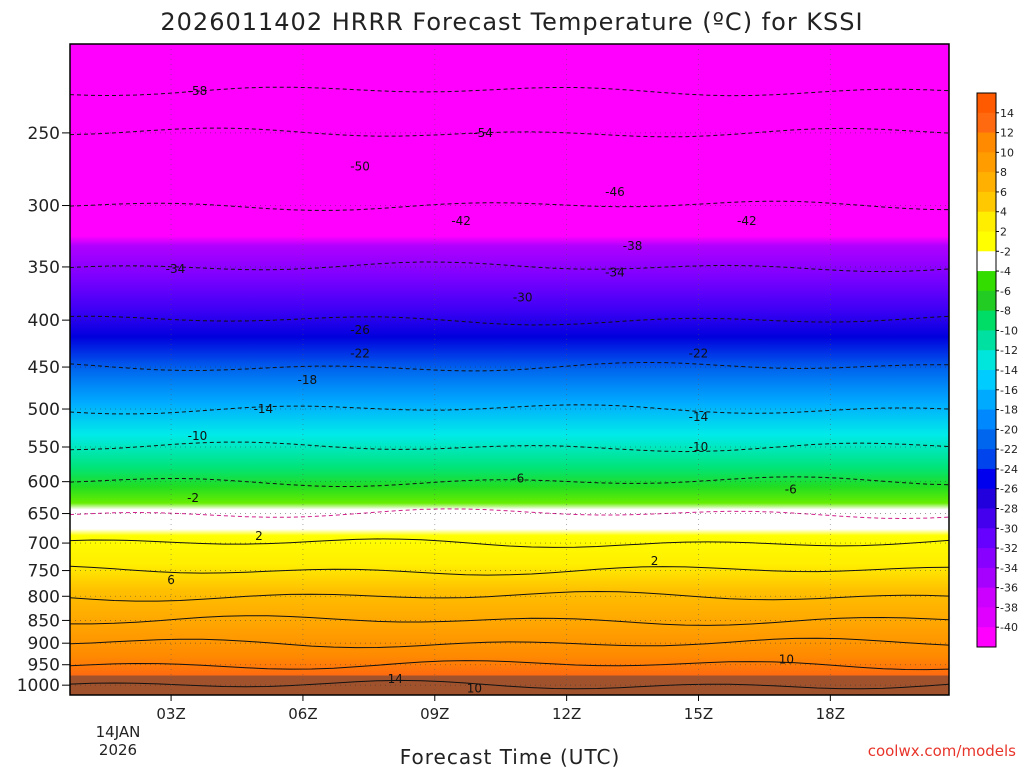  I want to click on y-tick-800: 800, so click(44, 597).